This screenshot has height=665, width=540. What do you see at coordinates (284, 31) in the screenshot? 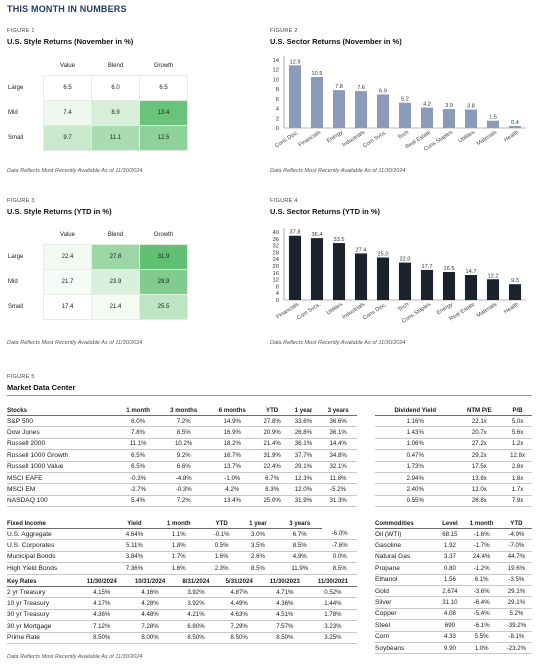
I see `figure-2-label: FIGURE 2` at bounding box center [284, 31].